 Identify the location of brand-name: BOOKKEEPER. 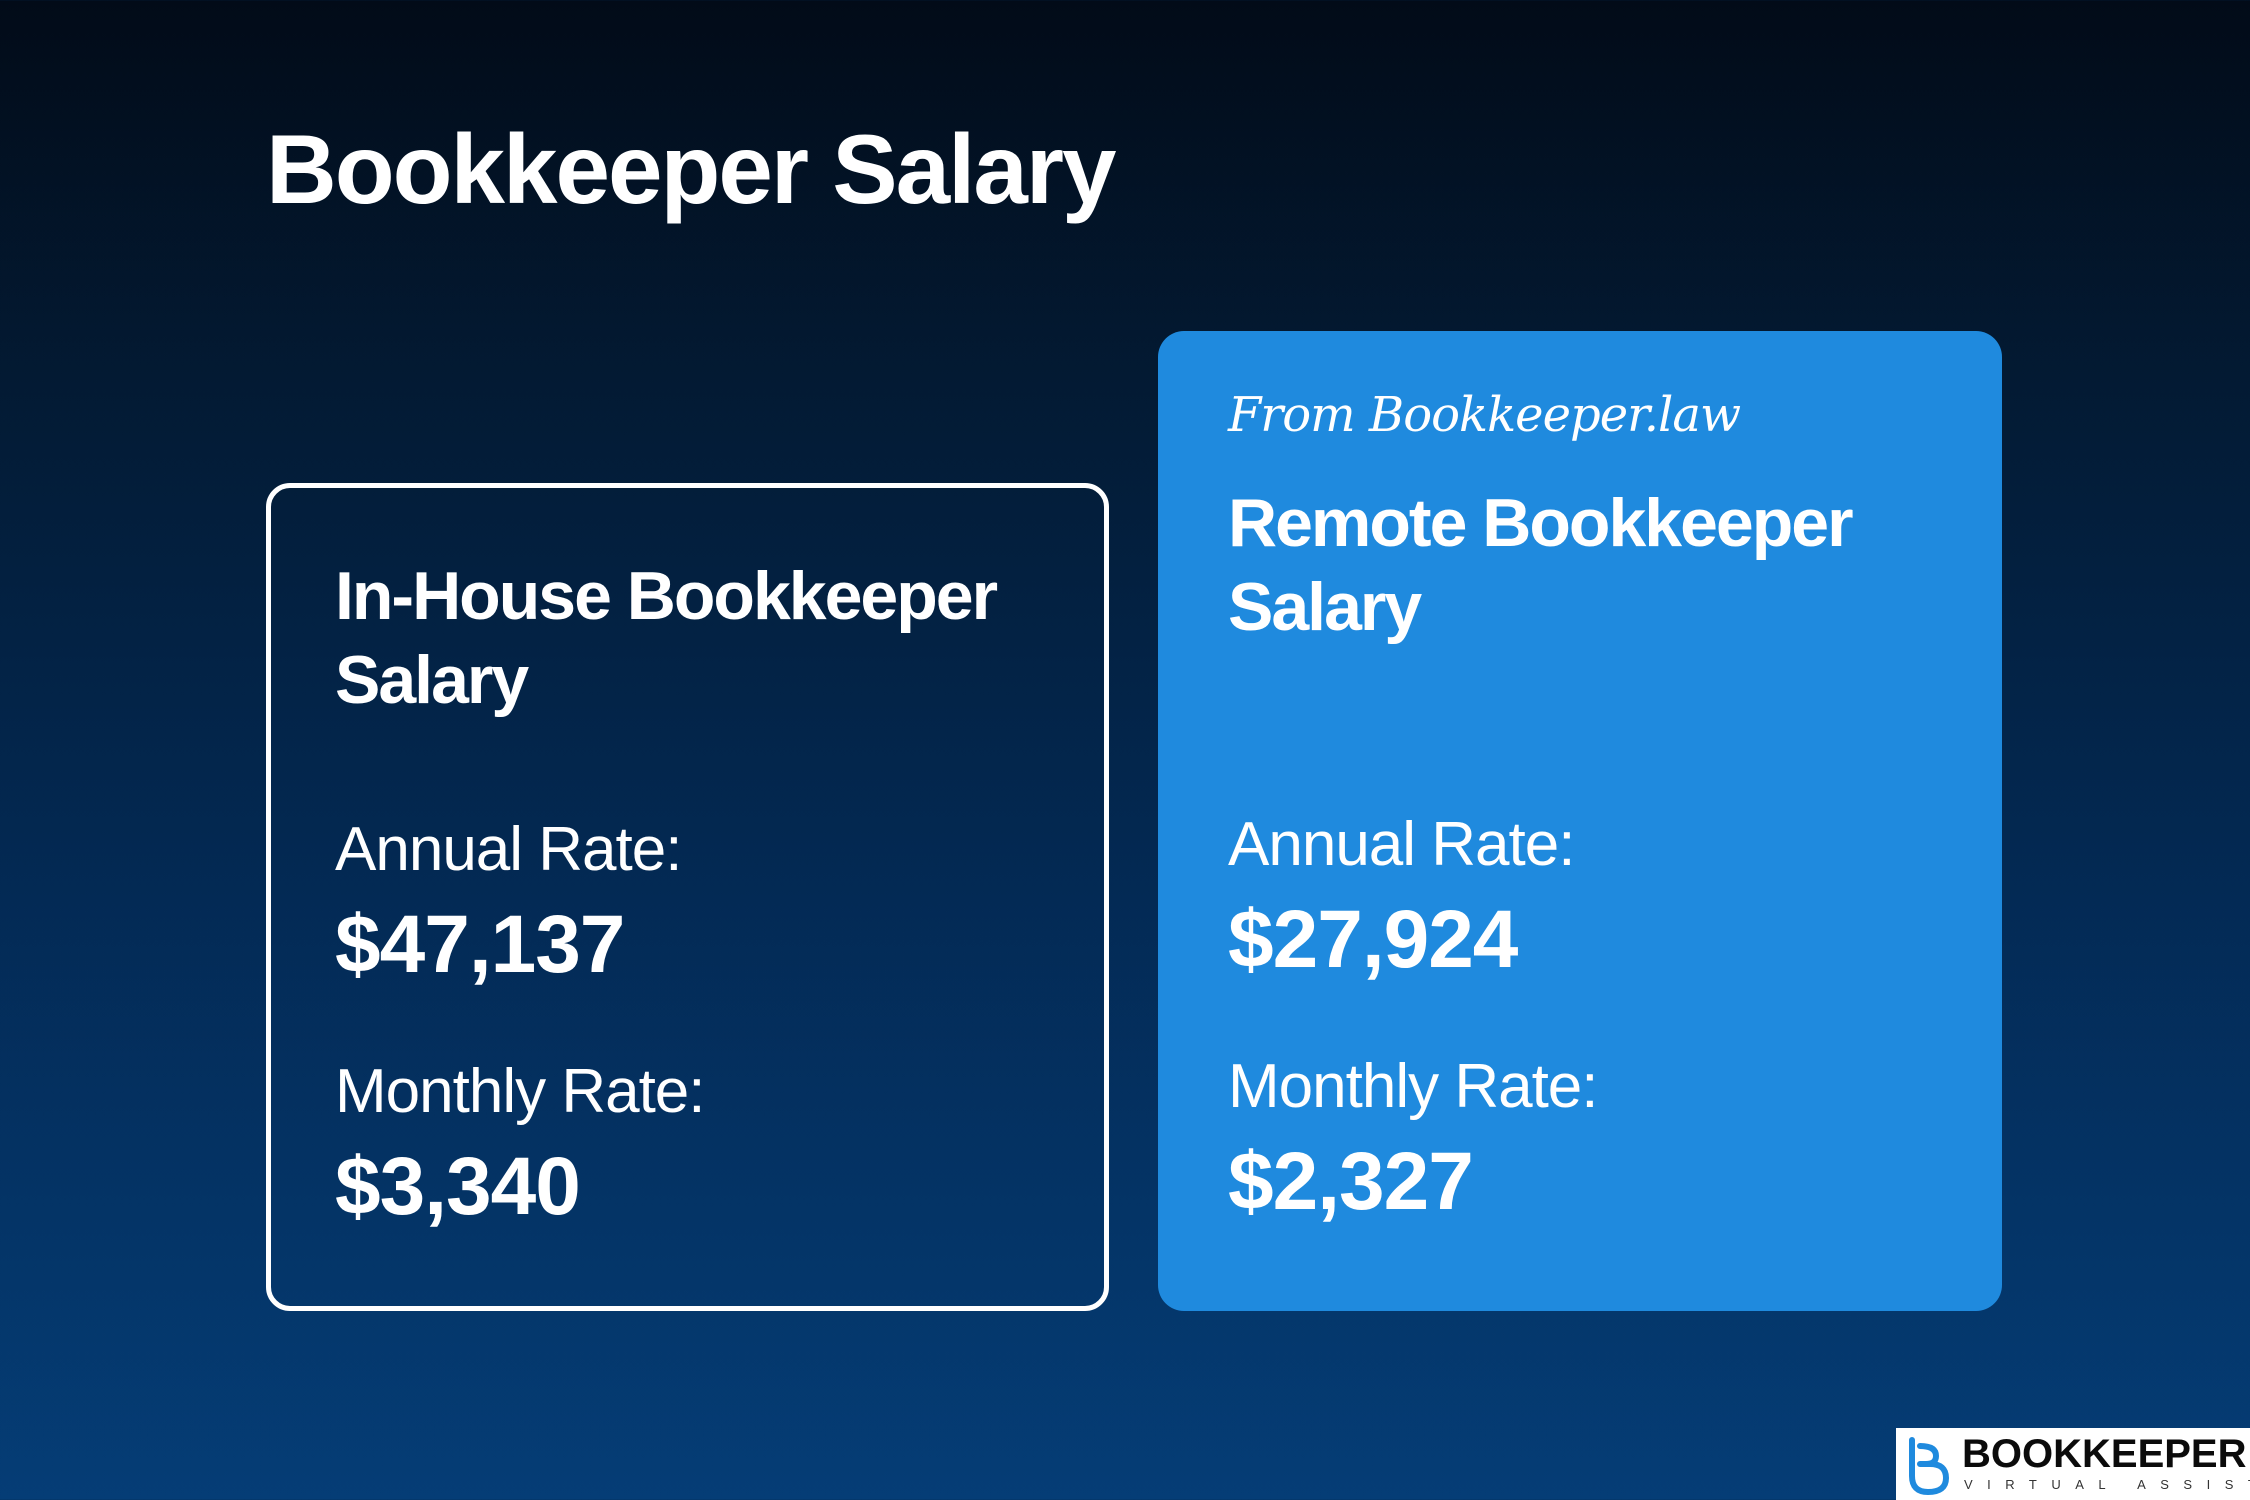
(2104, 1454).